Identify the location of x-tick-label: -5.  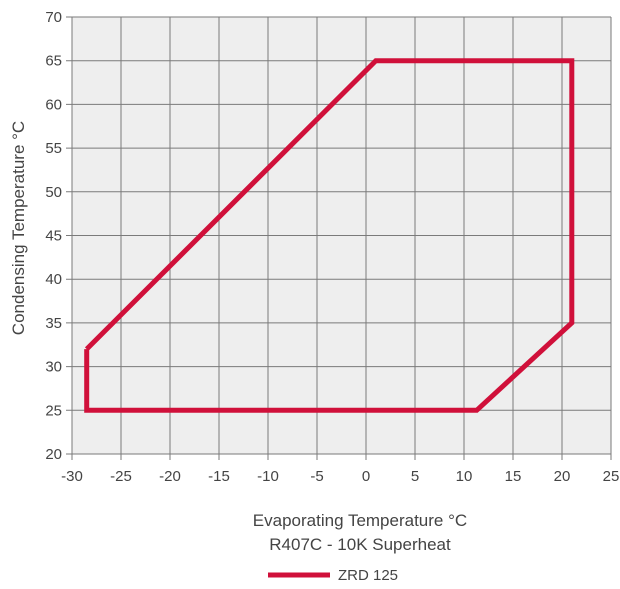
(316, 476).